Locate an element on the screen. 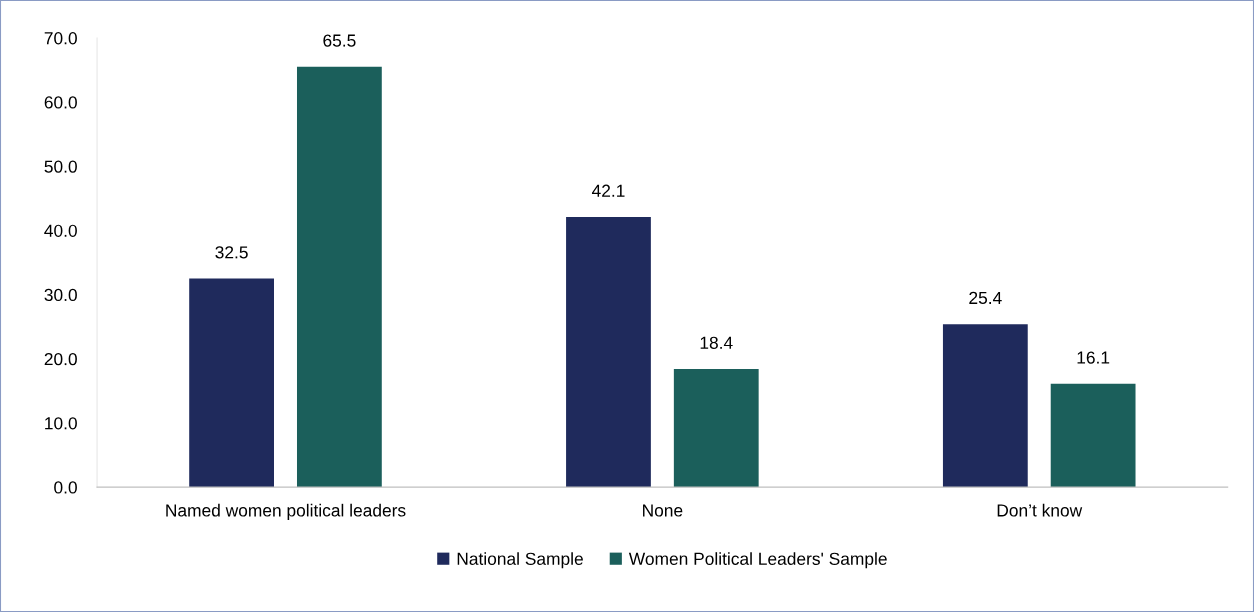 This screenshot has width=1254, height=612. y-tick-label: 60.0 is located at coordinates (60, 102).